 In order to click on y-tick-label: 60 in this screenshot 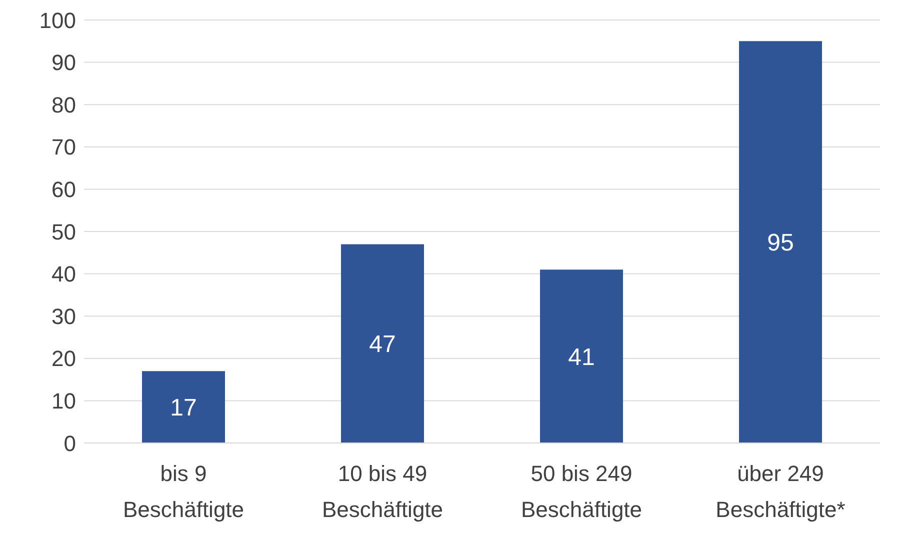, I will do `click(64, 189)`.